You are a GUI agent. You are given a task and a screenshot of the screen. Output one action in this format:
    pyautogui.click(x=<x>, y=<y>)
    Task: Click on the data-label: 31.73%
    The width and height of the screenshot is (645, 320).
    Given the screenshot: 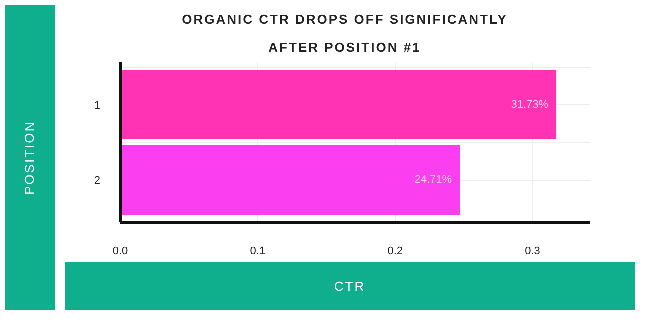 What is the action you would take?
    pyautogui.click(x=530, y=104)
    